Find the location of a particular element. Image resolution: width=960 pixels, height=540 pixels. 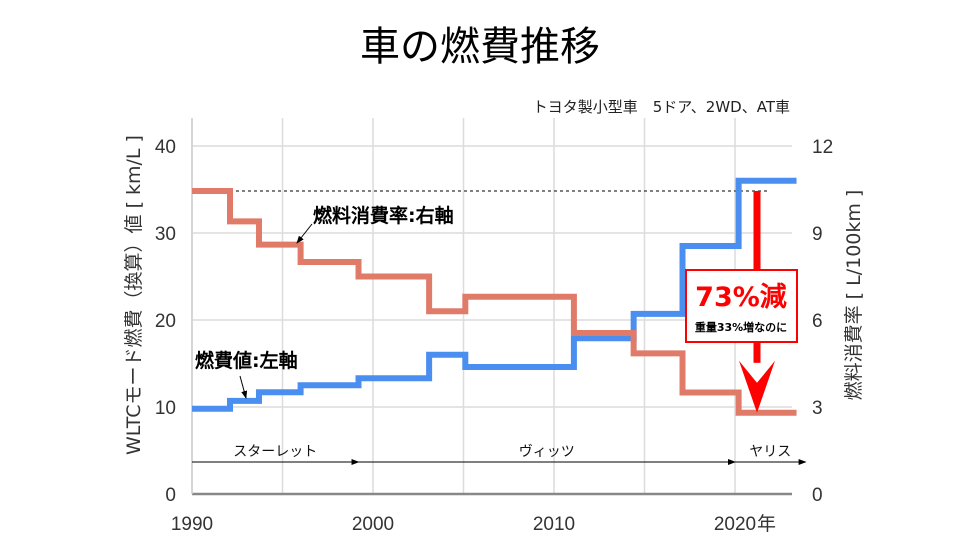

y-tick-label-left: 10 is located at coordinates (165, 408).